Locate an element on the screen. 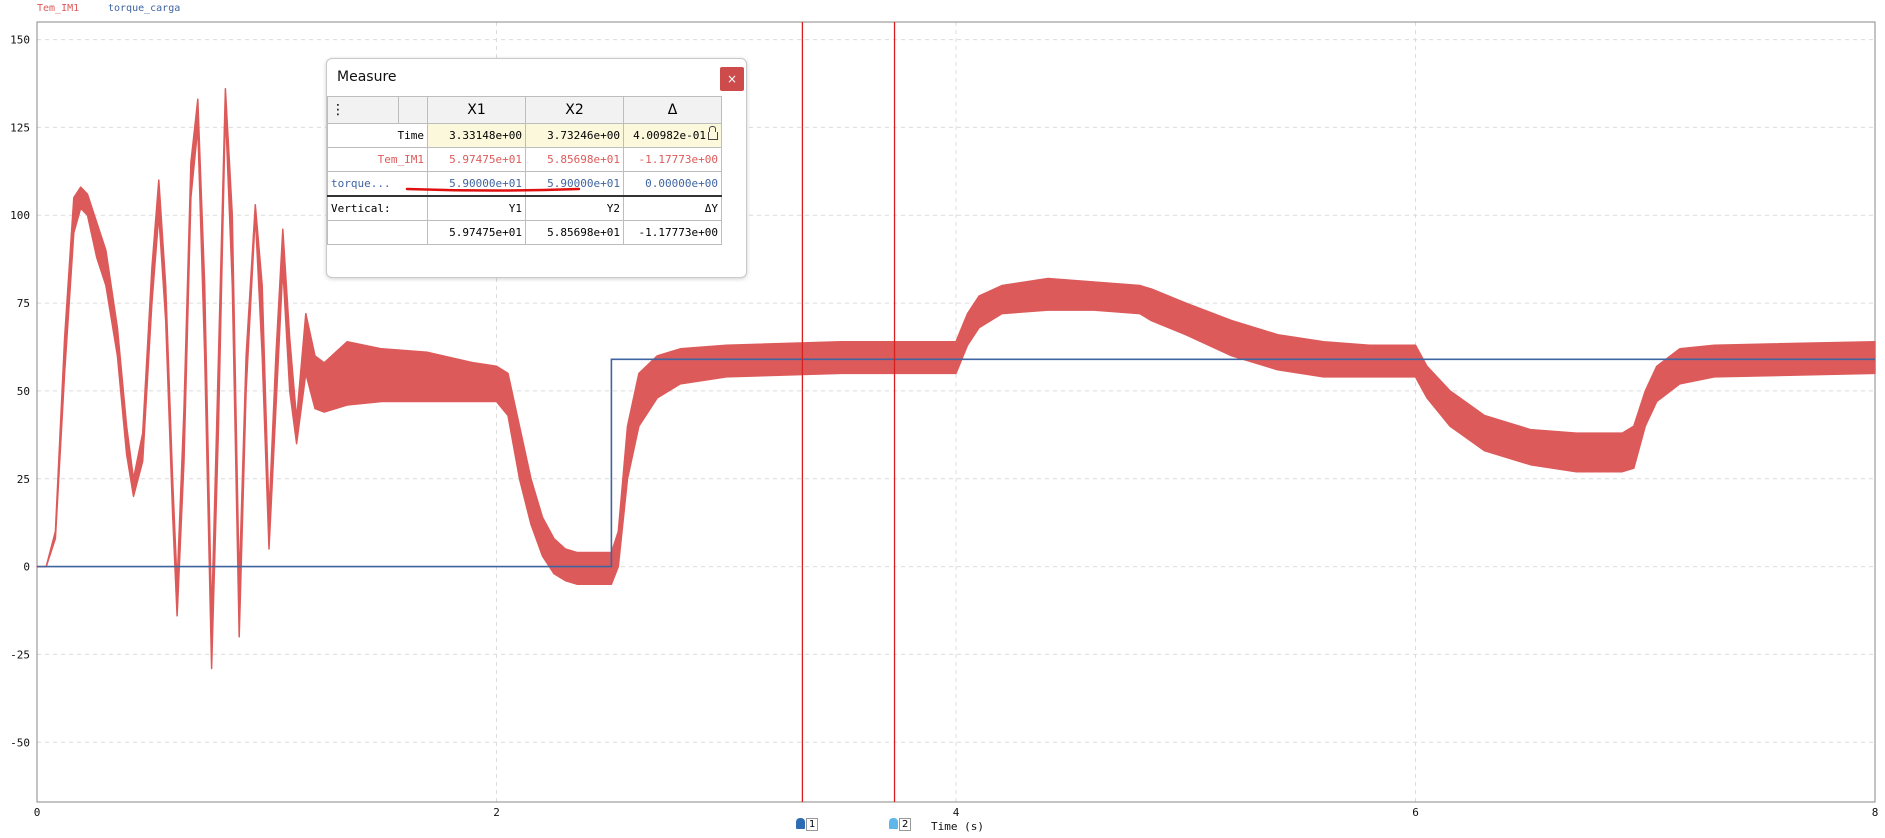  time-delta: 4.00982e-01 is located at coordinates (669, 135).